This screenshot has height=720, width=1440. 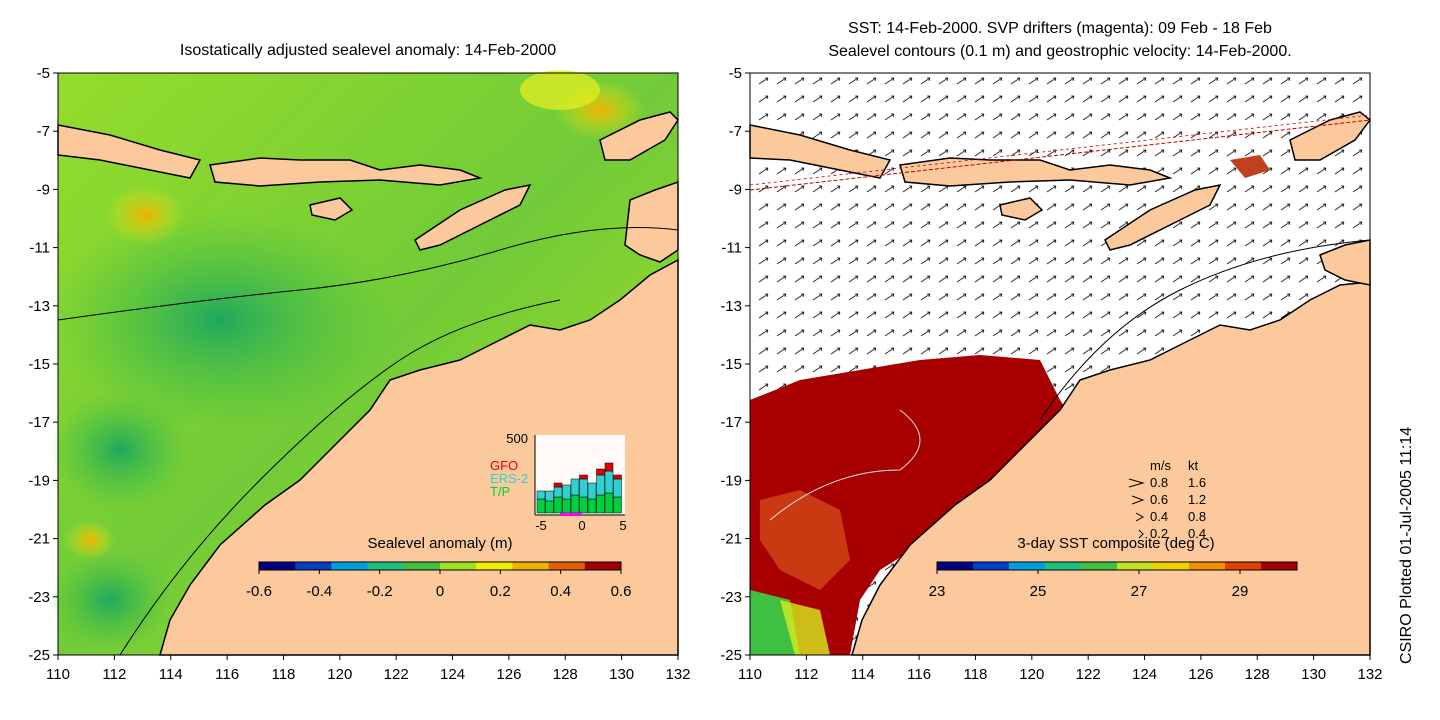 I want to click on velocity-ms: 0.6, so click(x=1159, y=499).